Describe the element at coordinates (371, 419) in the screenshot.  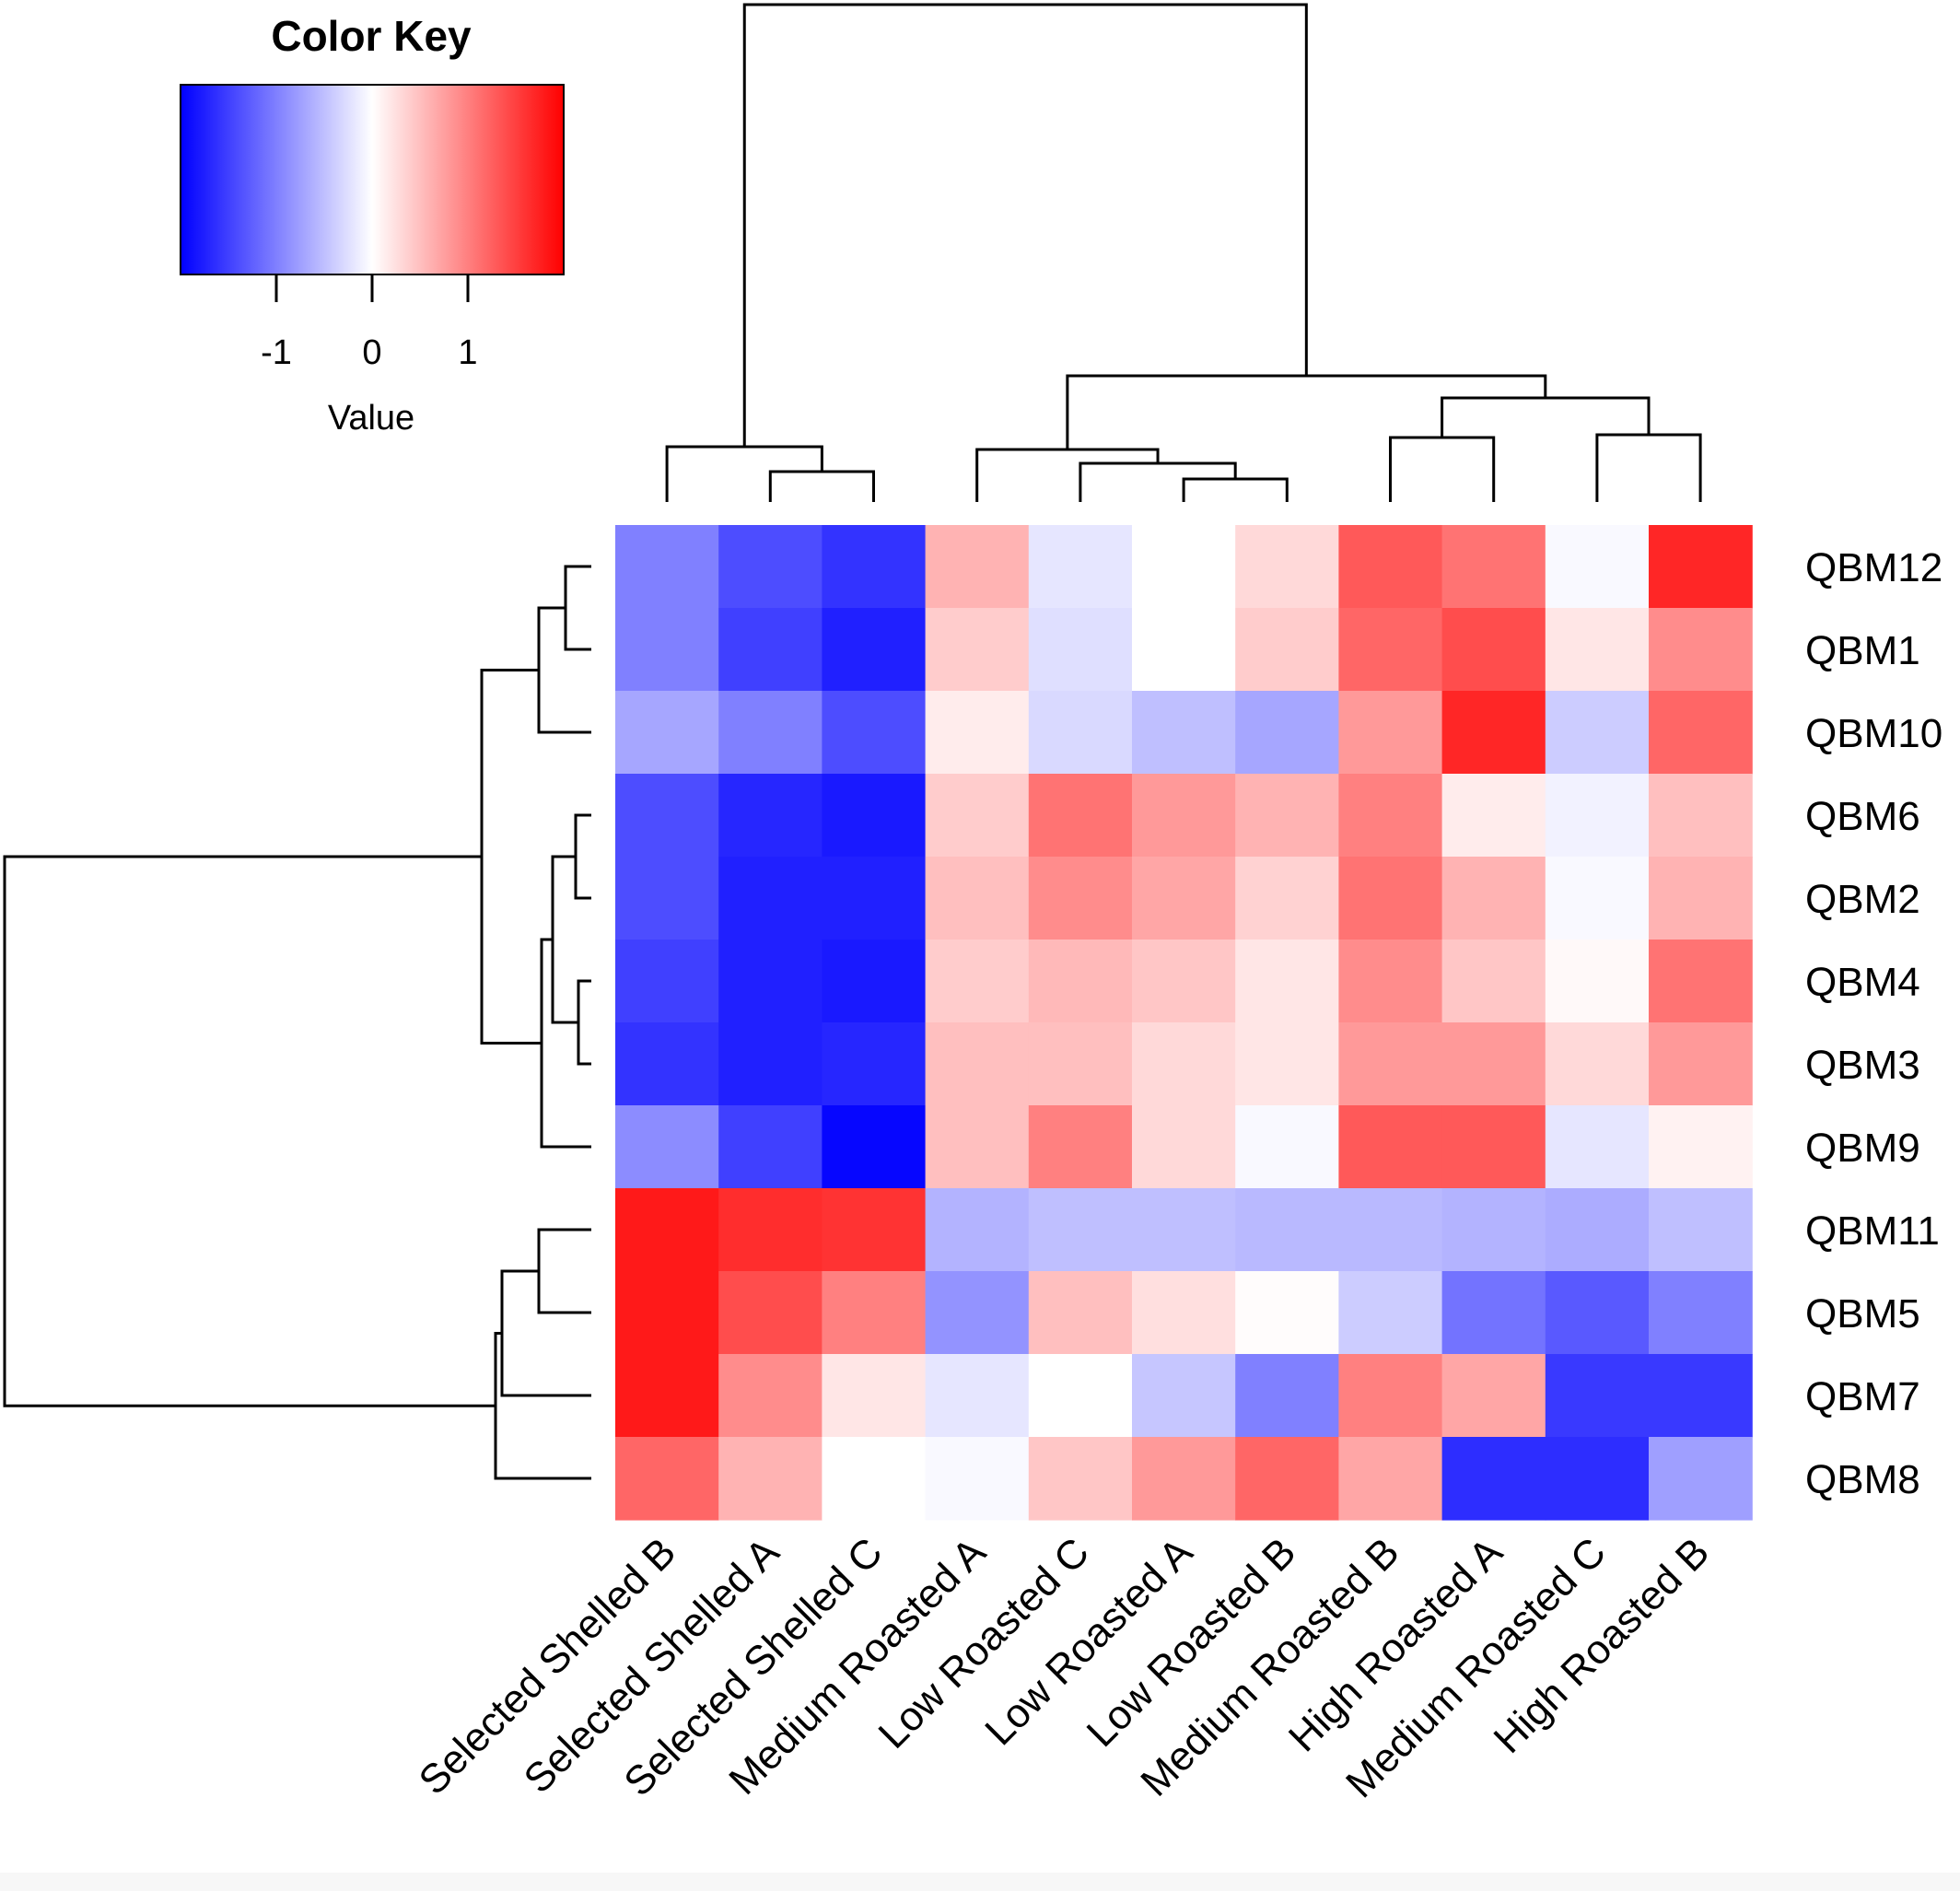
I see `color-key-xlabel: Value` at that location.